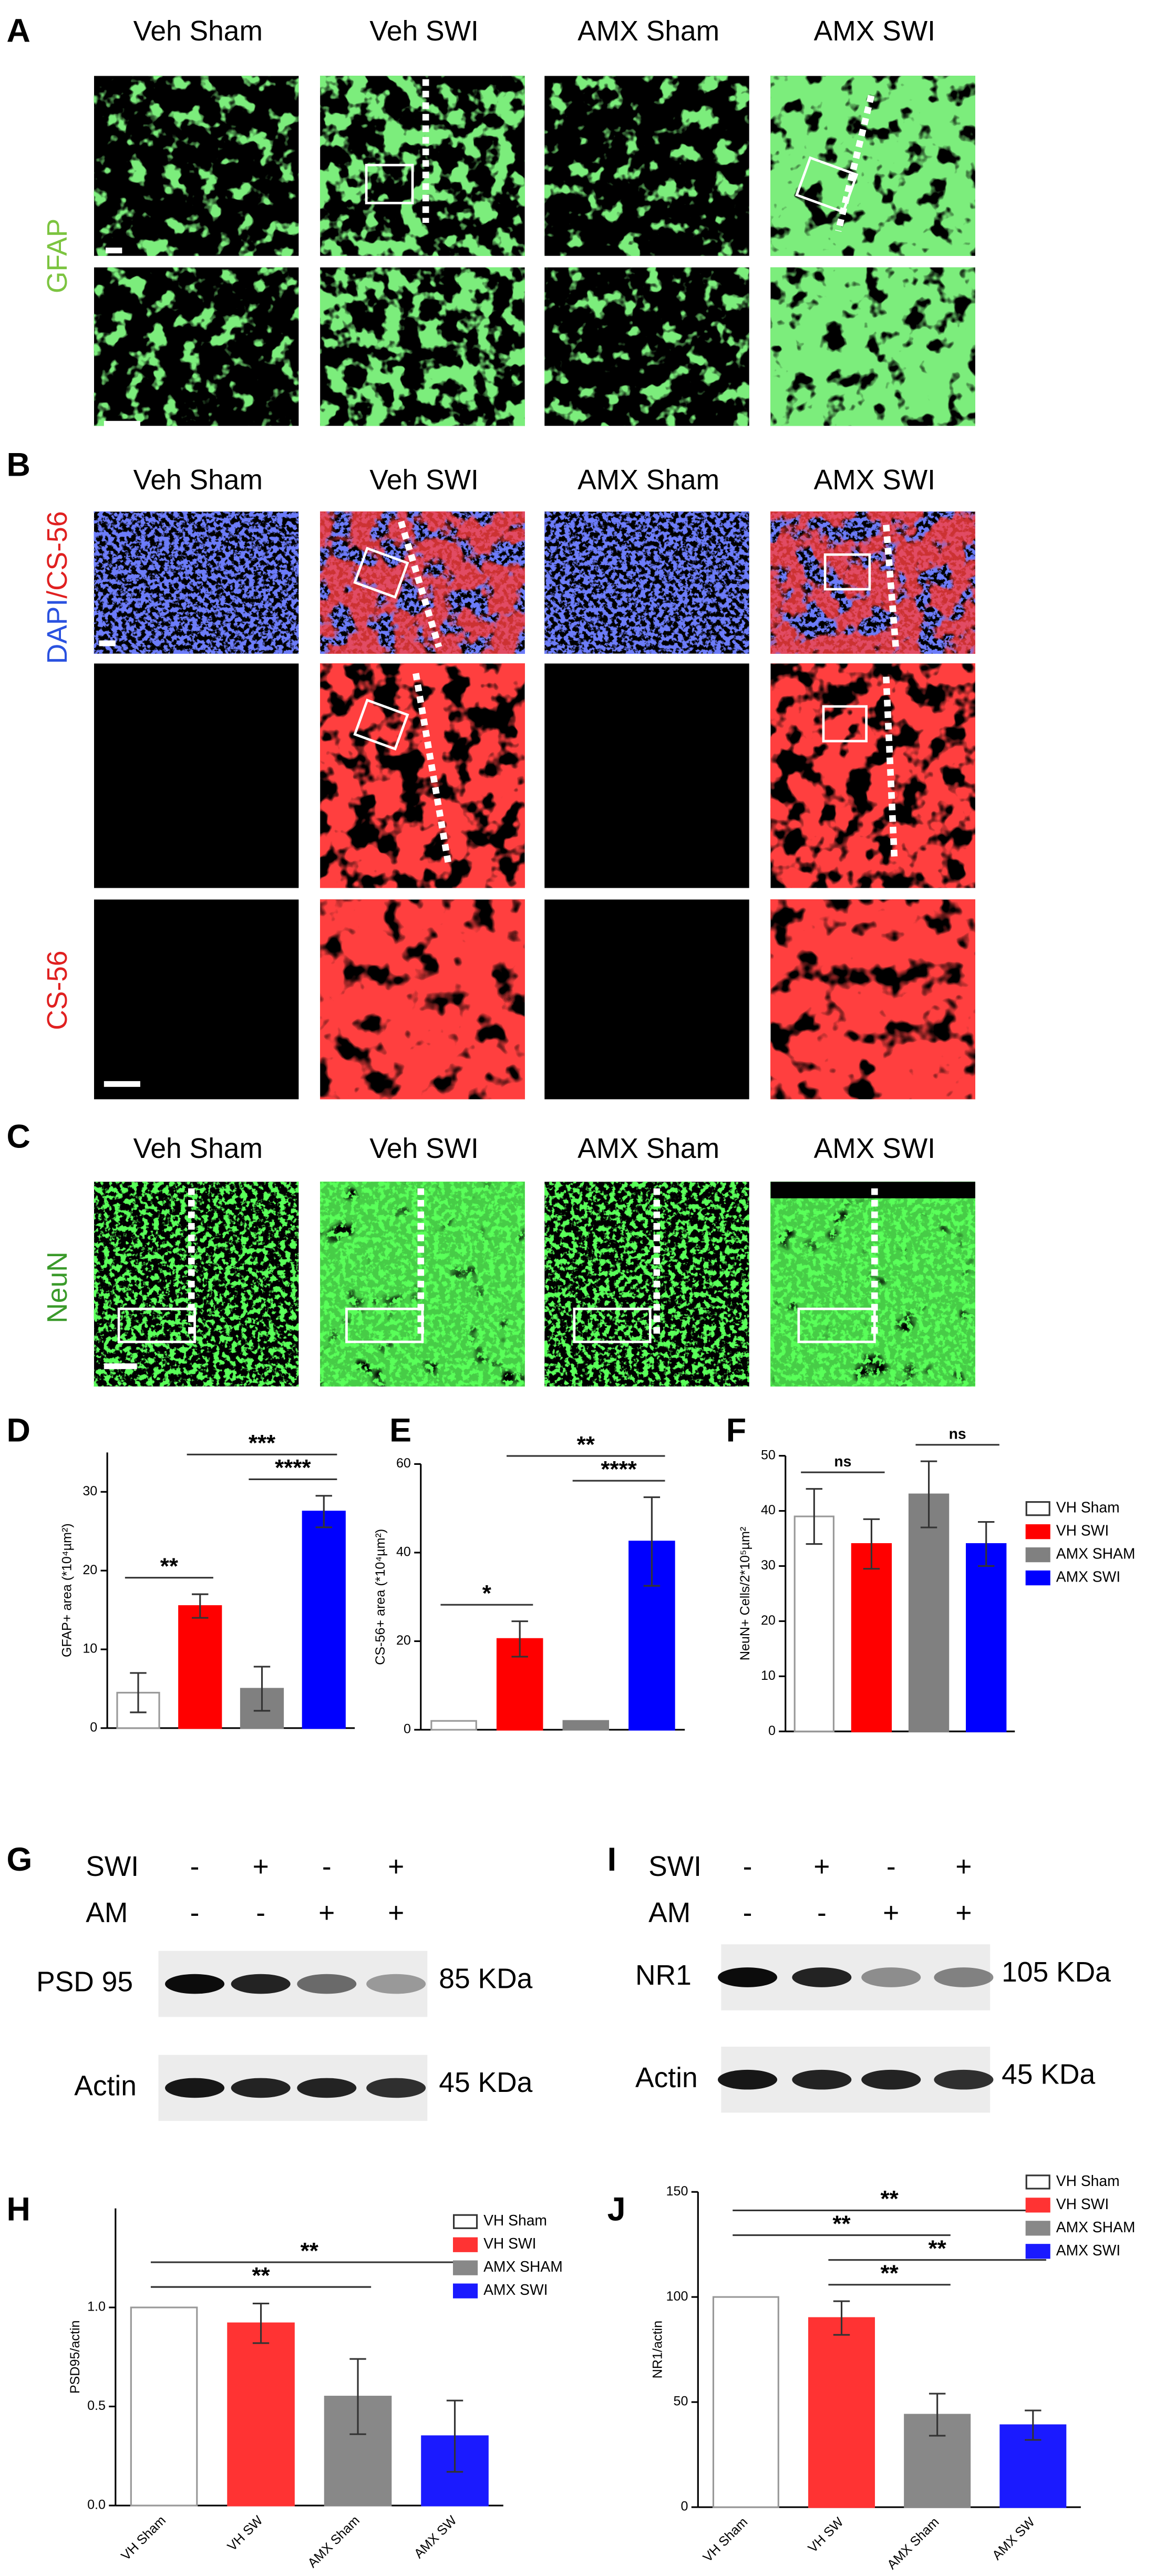 The image size is (1165, 2576). I want to click on panel-label: A, so click(18, 30).